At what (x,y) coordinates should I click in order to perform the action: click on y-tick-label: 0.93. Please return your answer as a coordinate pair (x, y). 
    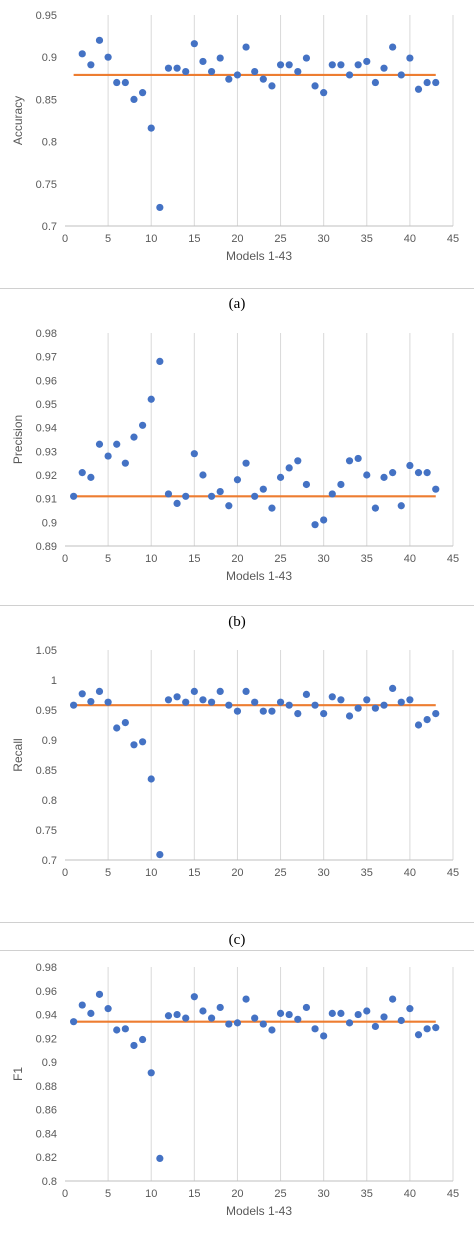
    Looking at the image, I should click on (46, 452).